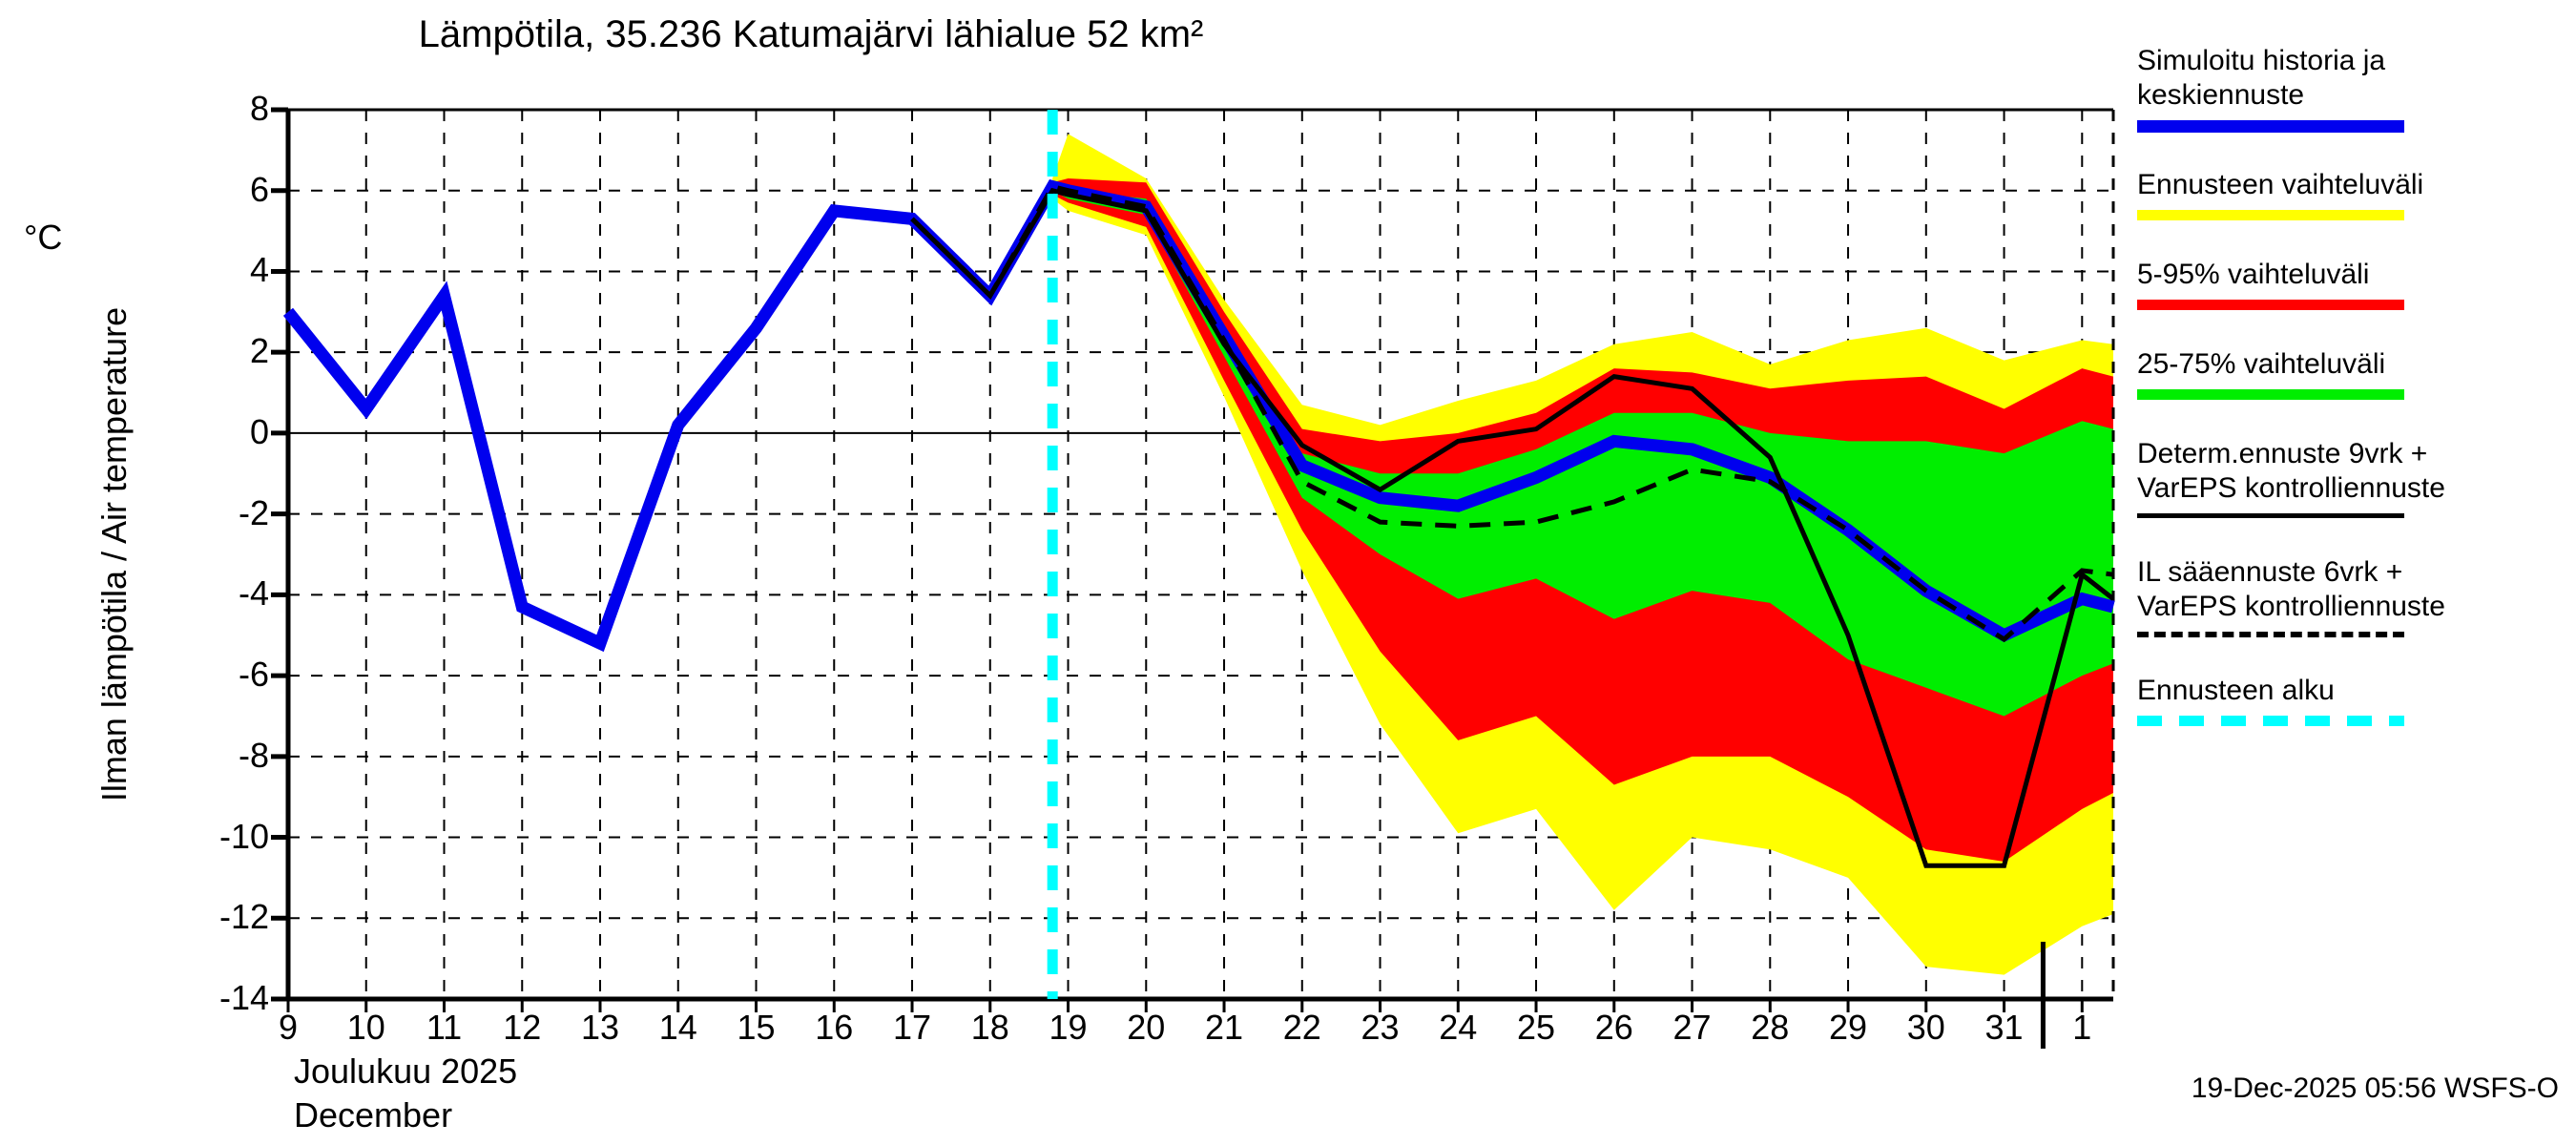 This screenshot has height=1145, width=2576. I want to click on y-tick-label: 6, so click(259, 189).